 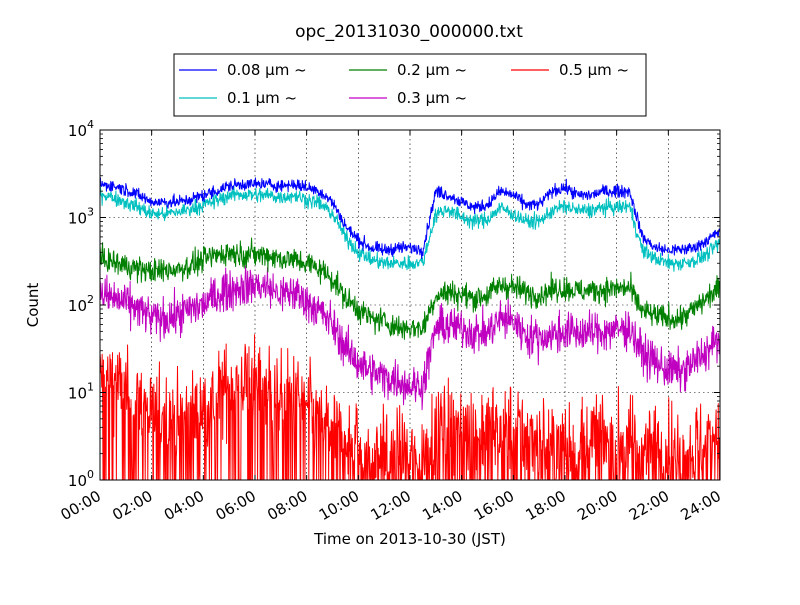 What do you see at coordinates (81, 304) in the screenshot?
I see `y-tick-label: 10²` at bounding box center [81, 304].